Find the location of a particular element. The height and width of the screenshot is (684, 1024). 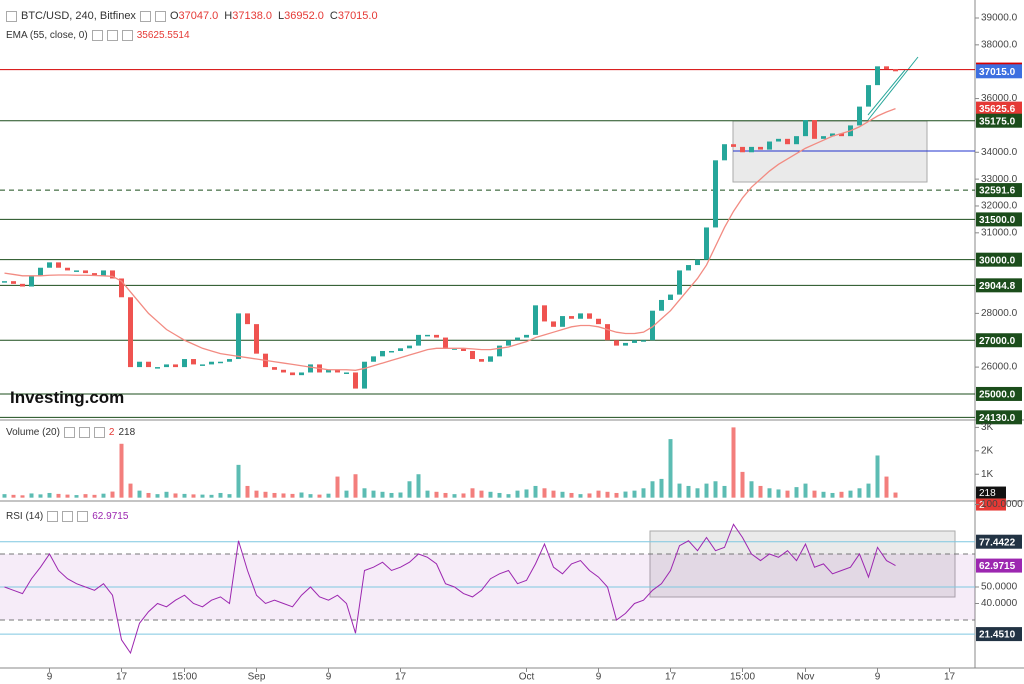

readout-tag is located at coordinates (991, 504).